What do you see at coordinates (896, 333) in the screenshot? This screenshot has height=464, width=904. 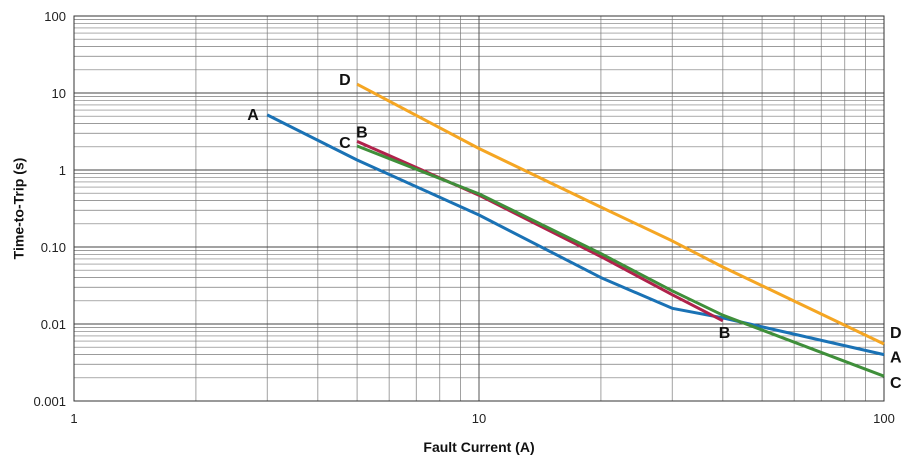 I see `curve-d-label-end: D` at bounding box center [896, 333].